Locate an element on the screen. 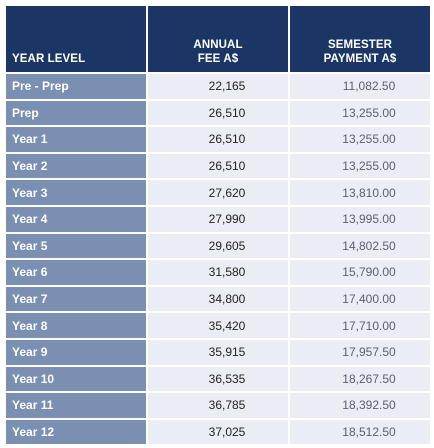 Image resolution: width=434 pixels, height=448 pixels. year-level-cell: Year 3 is located at coordinates (76, 192).